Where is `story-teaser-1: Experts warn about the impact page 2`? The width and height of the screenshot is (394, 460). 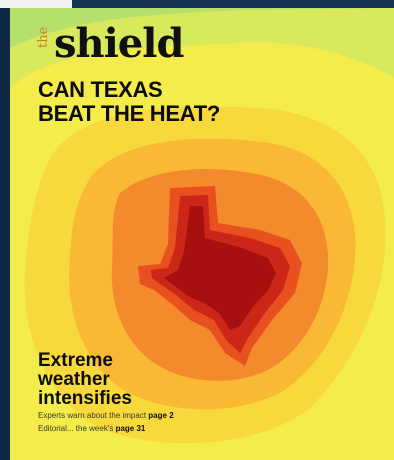
story-teaser-1: Experts warn about the impact page 2 is located at coordinates (148, 415).